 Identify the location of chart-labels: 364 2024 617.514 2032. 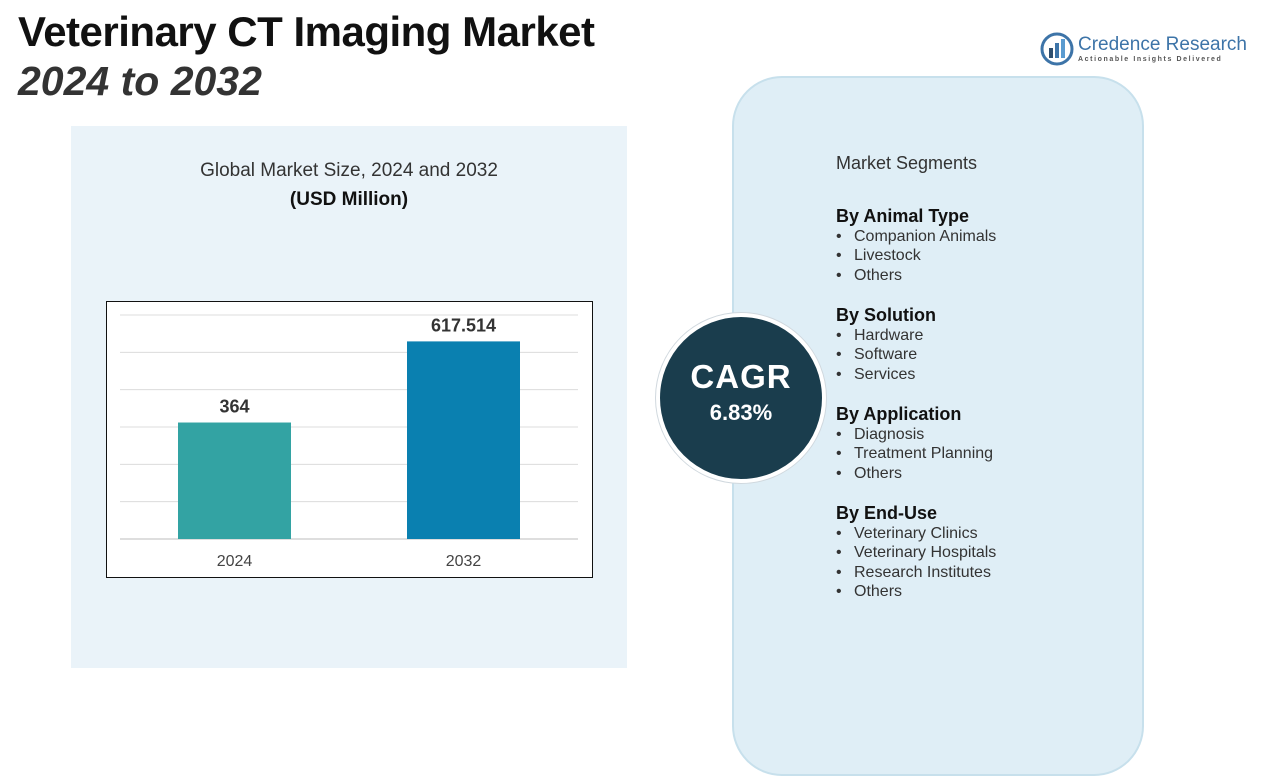
(356, 442).